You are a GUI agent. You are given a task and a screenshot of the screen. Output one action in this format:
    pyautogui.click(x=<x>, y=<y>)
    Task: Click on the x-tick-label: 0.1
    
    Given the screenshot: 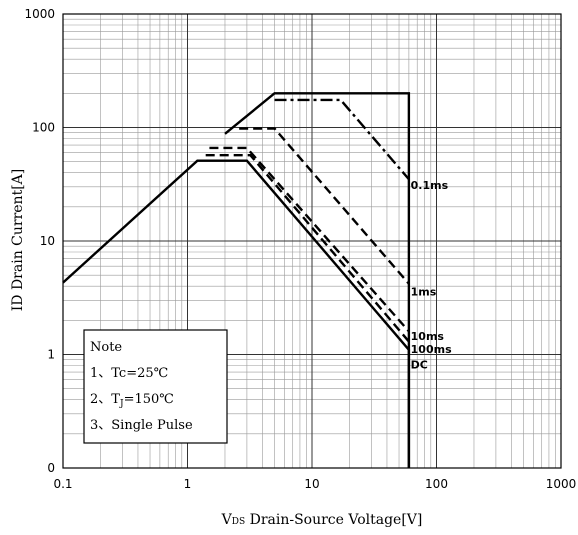 What is the action you would take?
    pyautogui.click(x=62, y=484)
    